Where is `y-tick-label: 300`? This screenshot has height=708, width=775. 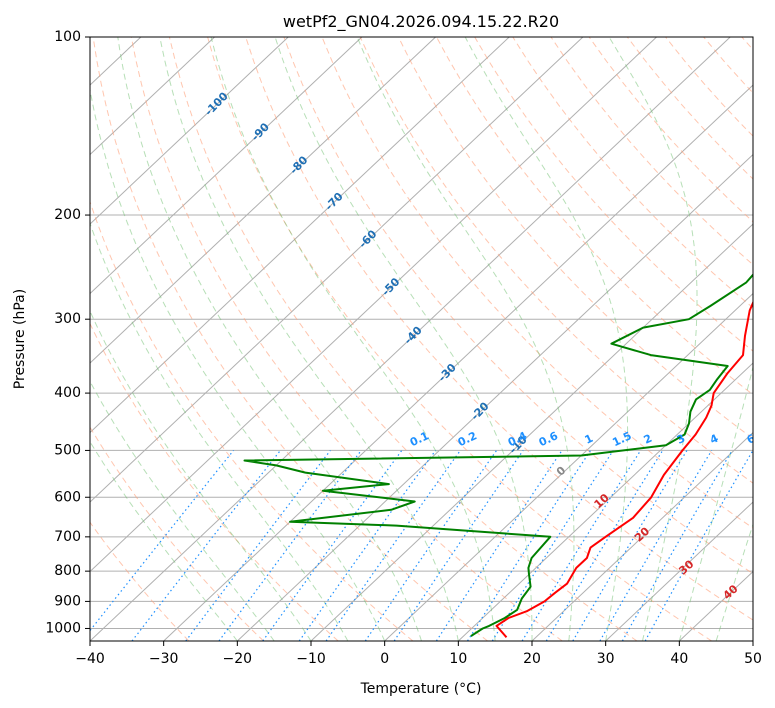 y-tick-label: 300 is located at coordinates (67, 319).